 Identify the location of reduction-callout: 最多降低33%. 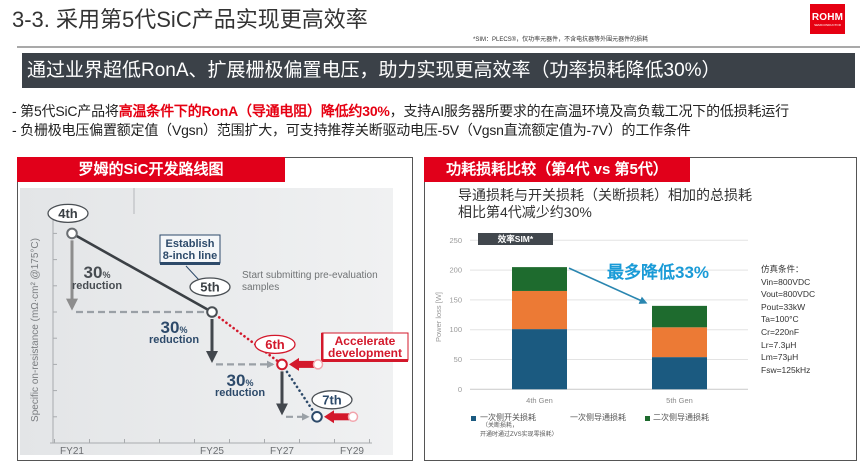
(658, 272).